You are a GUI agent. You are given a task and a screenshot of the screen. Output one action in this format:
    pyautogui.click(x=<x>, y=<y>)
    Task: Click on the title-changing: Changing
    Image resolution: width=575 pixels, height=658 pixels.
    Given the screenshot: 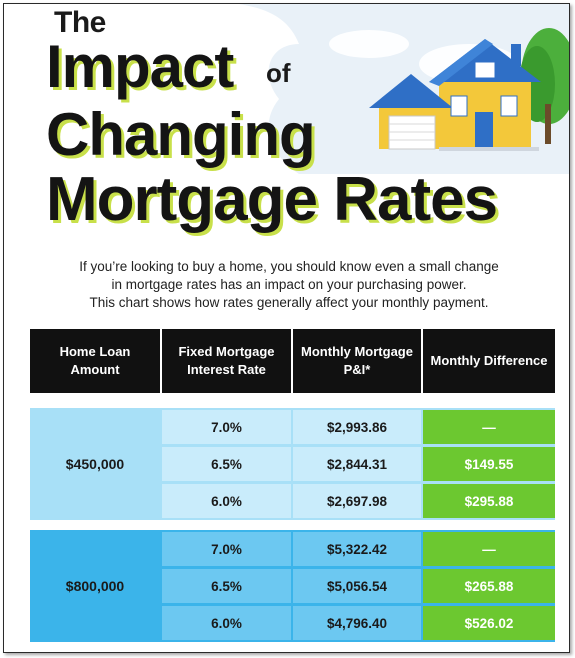 What is the action you would take?
    pyautogui.click(x=181, y=134)
    